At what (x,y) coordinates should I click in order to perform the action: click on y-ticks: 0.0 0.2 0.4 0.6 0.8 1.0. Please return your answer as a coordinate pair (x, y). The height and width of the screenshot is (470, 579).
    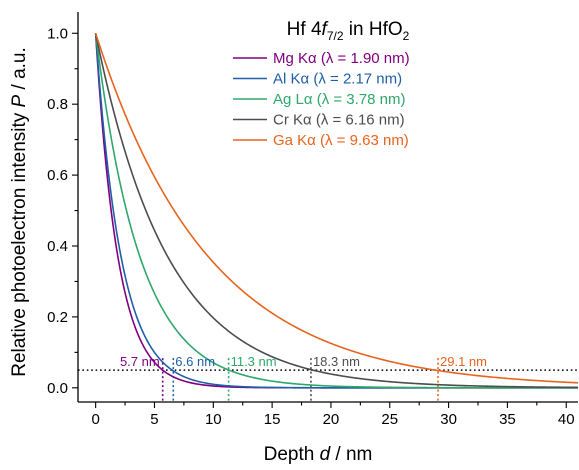
    Looking at the image, I should click on (62, 211).